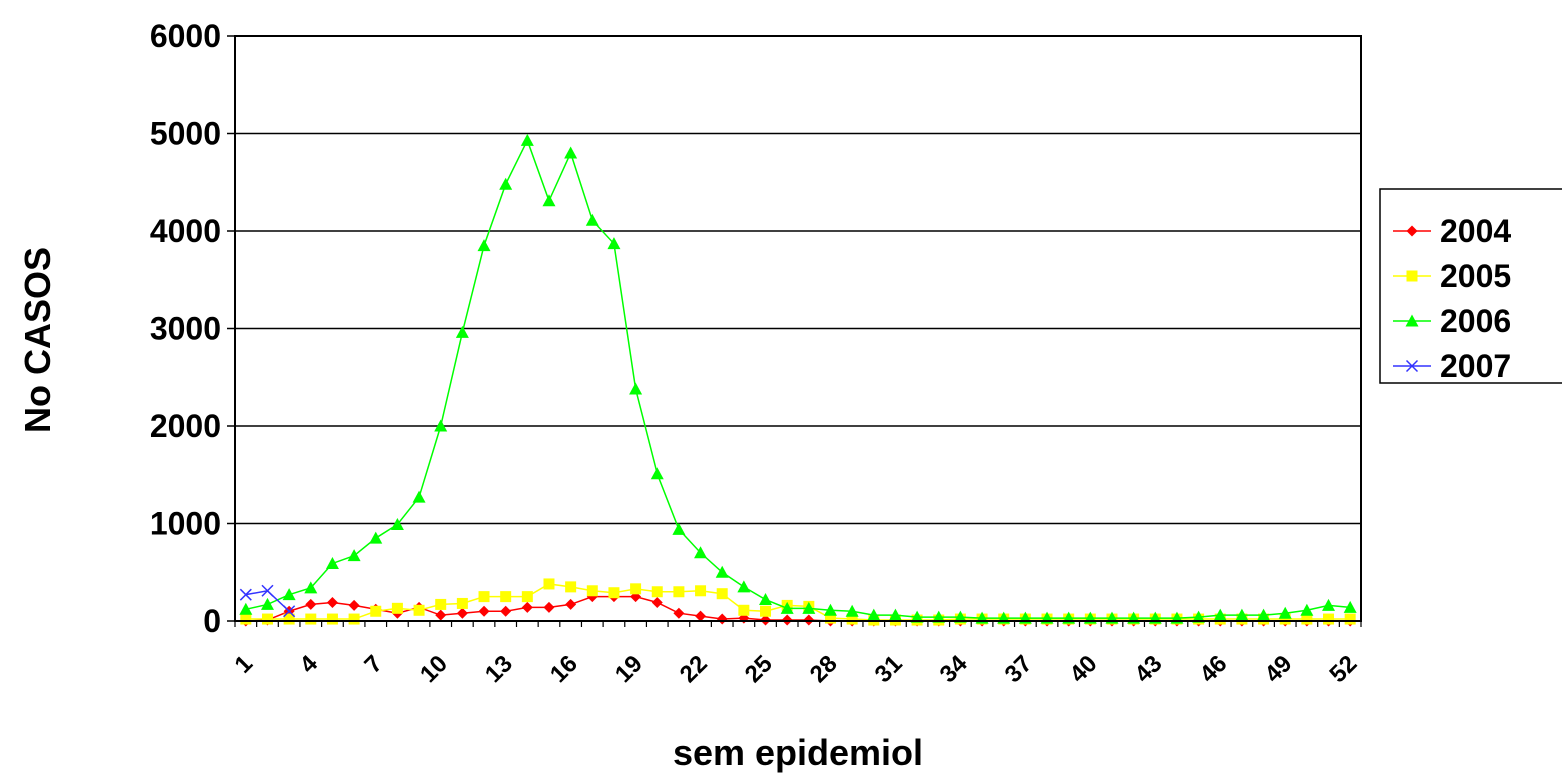 The height and width of the screenshot is (776, 1562). What do you see at coordinates (185, 426) in the screenshot?
I see `y-tick-label: 2000` at bounding box center [185, 426].